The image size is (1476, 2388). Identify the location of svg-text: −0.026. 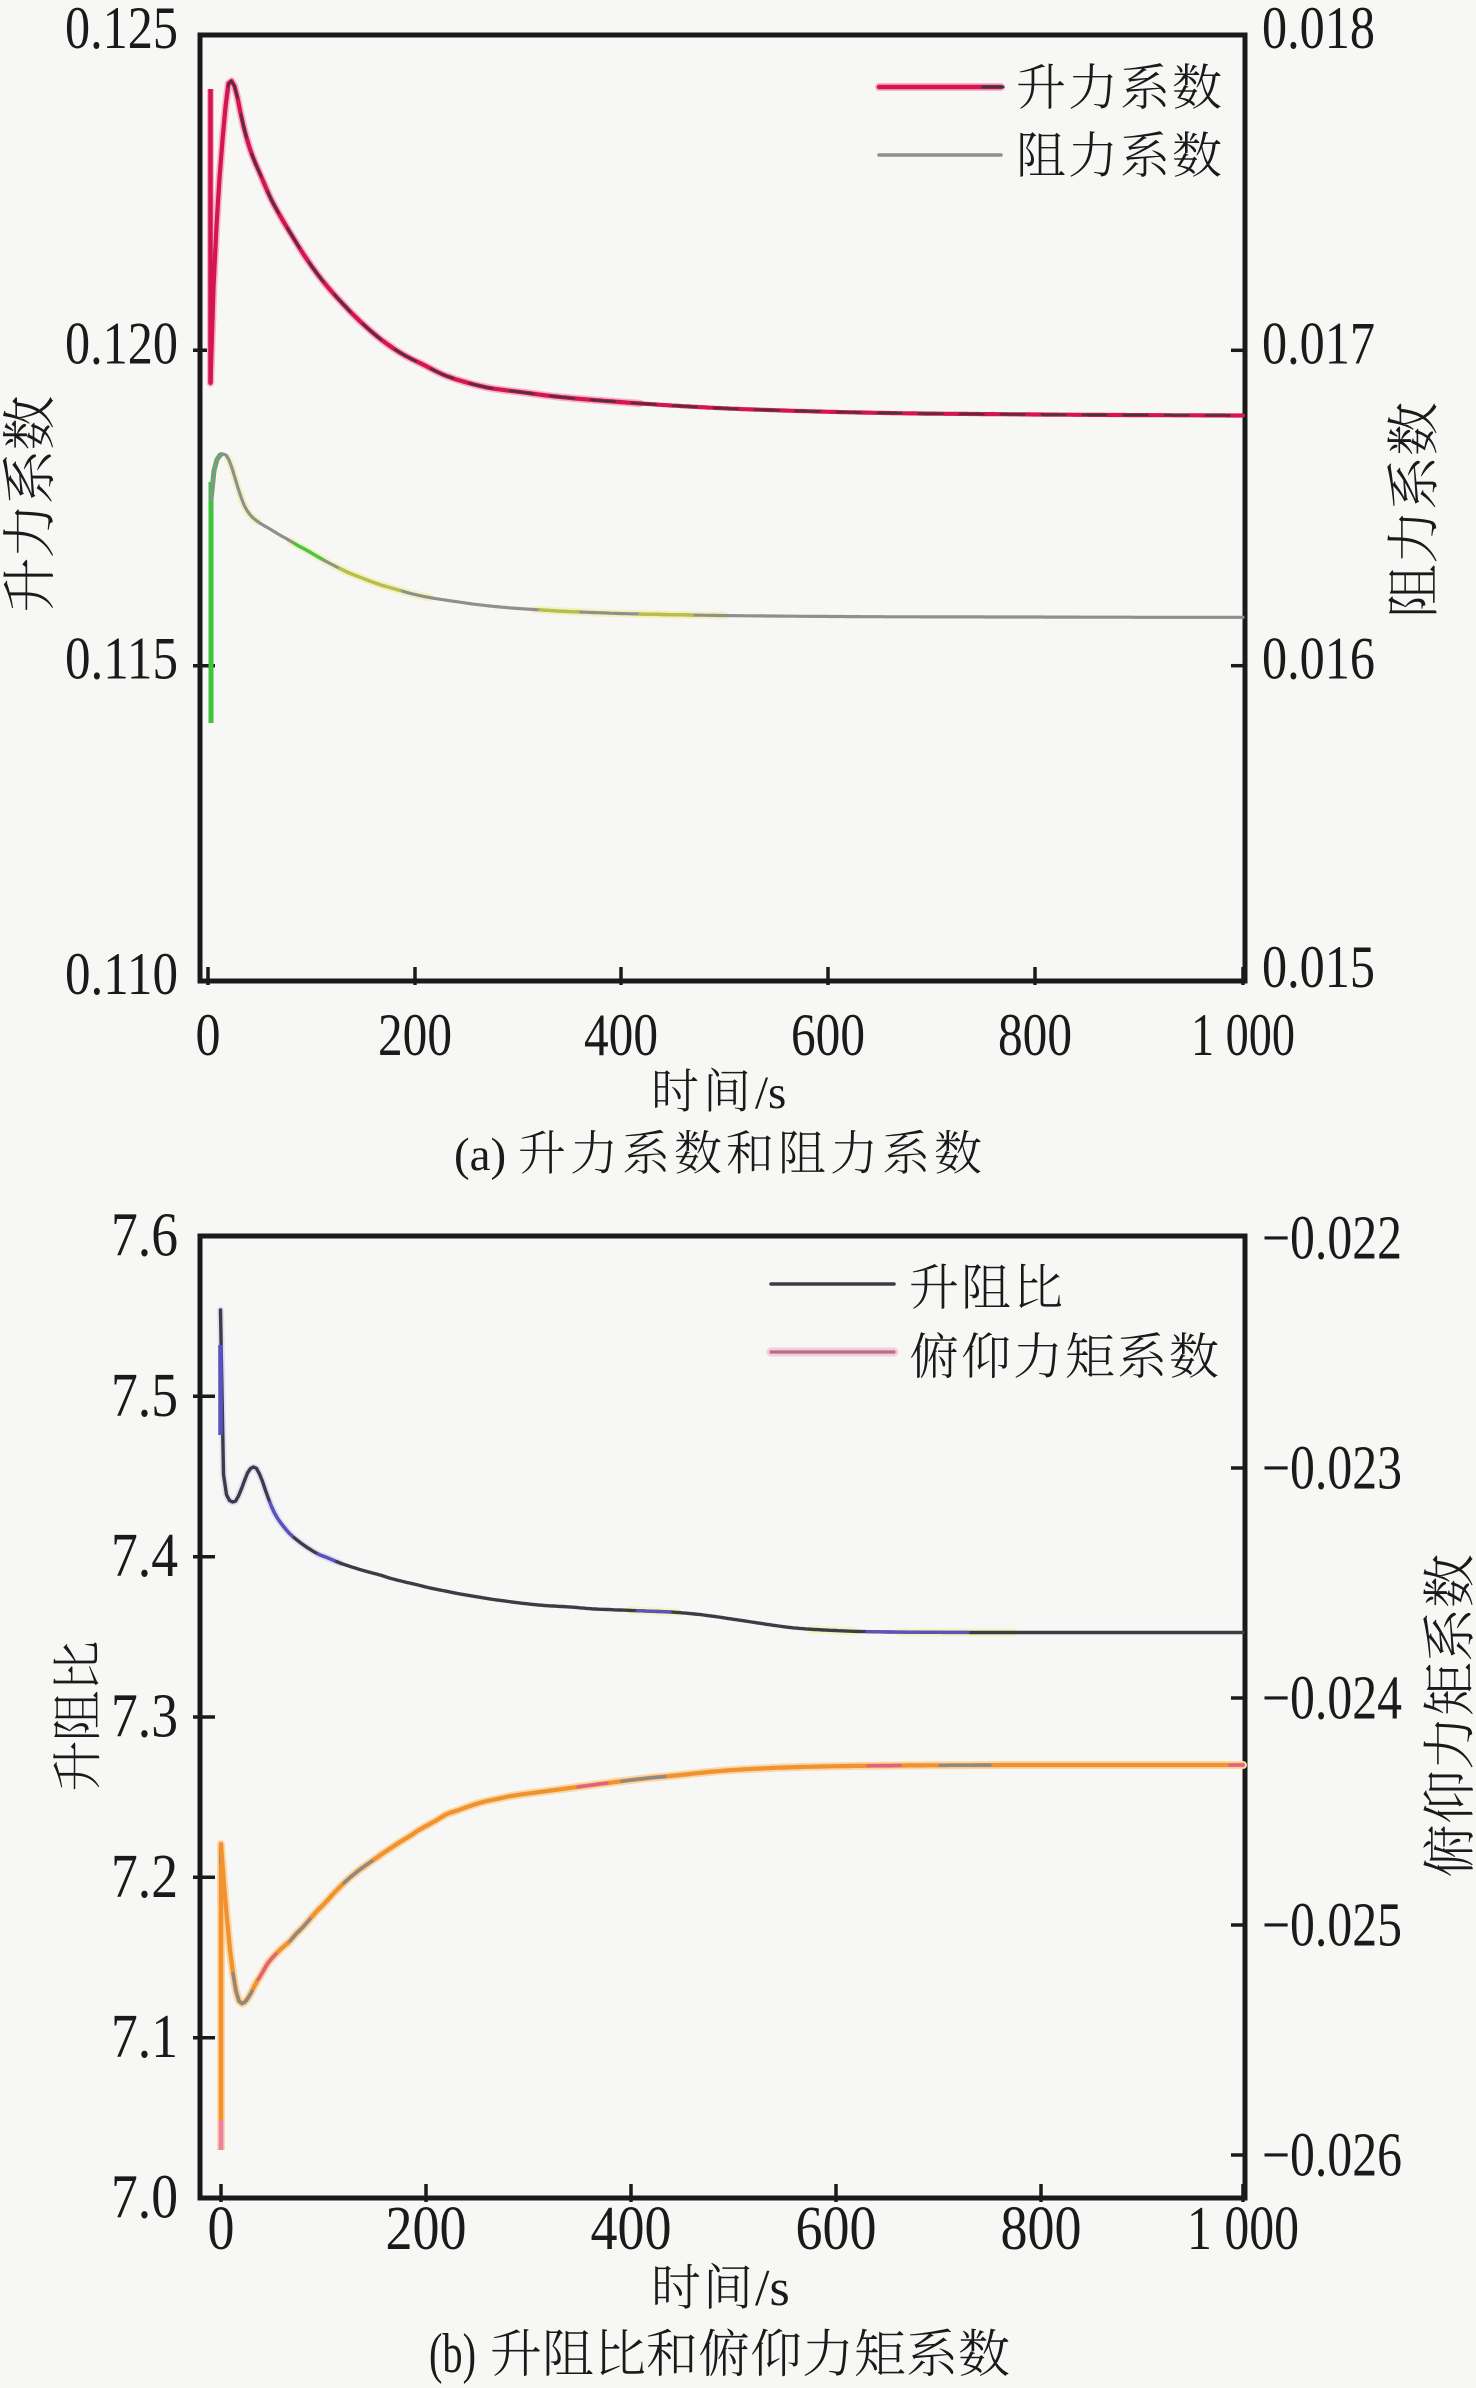
(1332, 2156).